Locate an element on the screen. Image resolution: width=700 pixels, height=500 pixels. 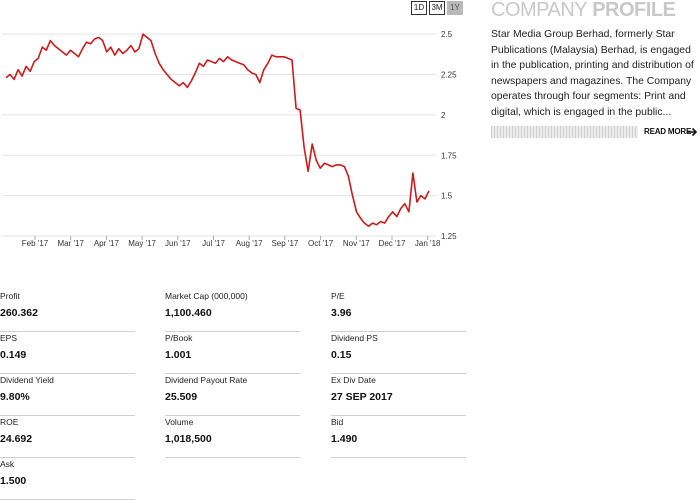
x-tick-label: Jan '18 is located at coordinates (428, 243).